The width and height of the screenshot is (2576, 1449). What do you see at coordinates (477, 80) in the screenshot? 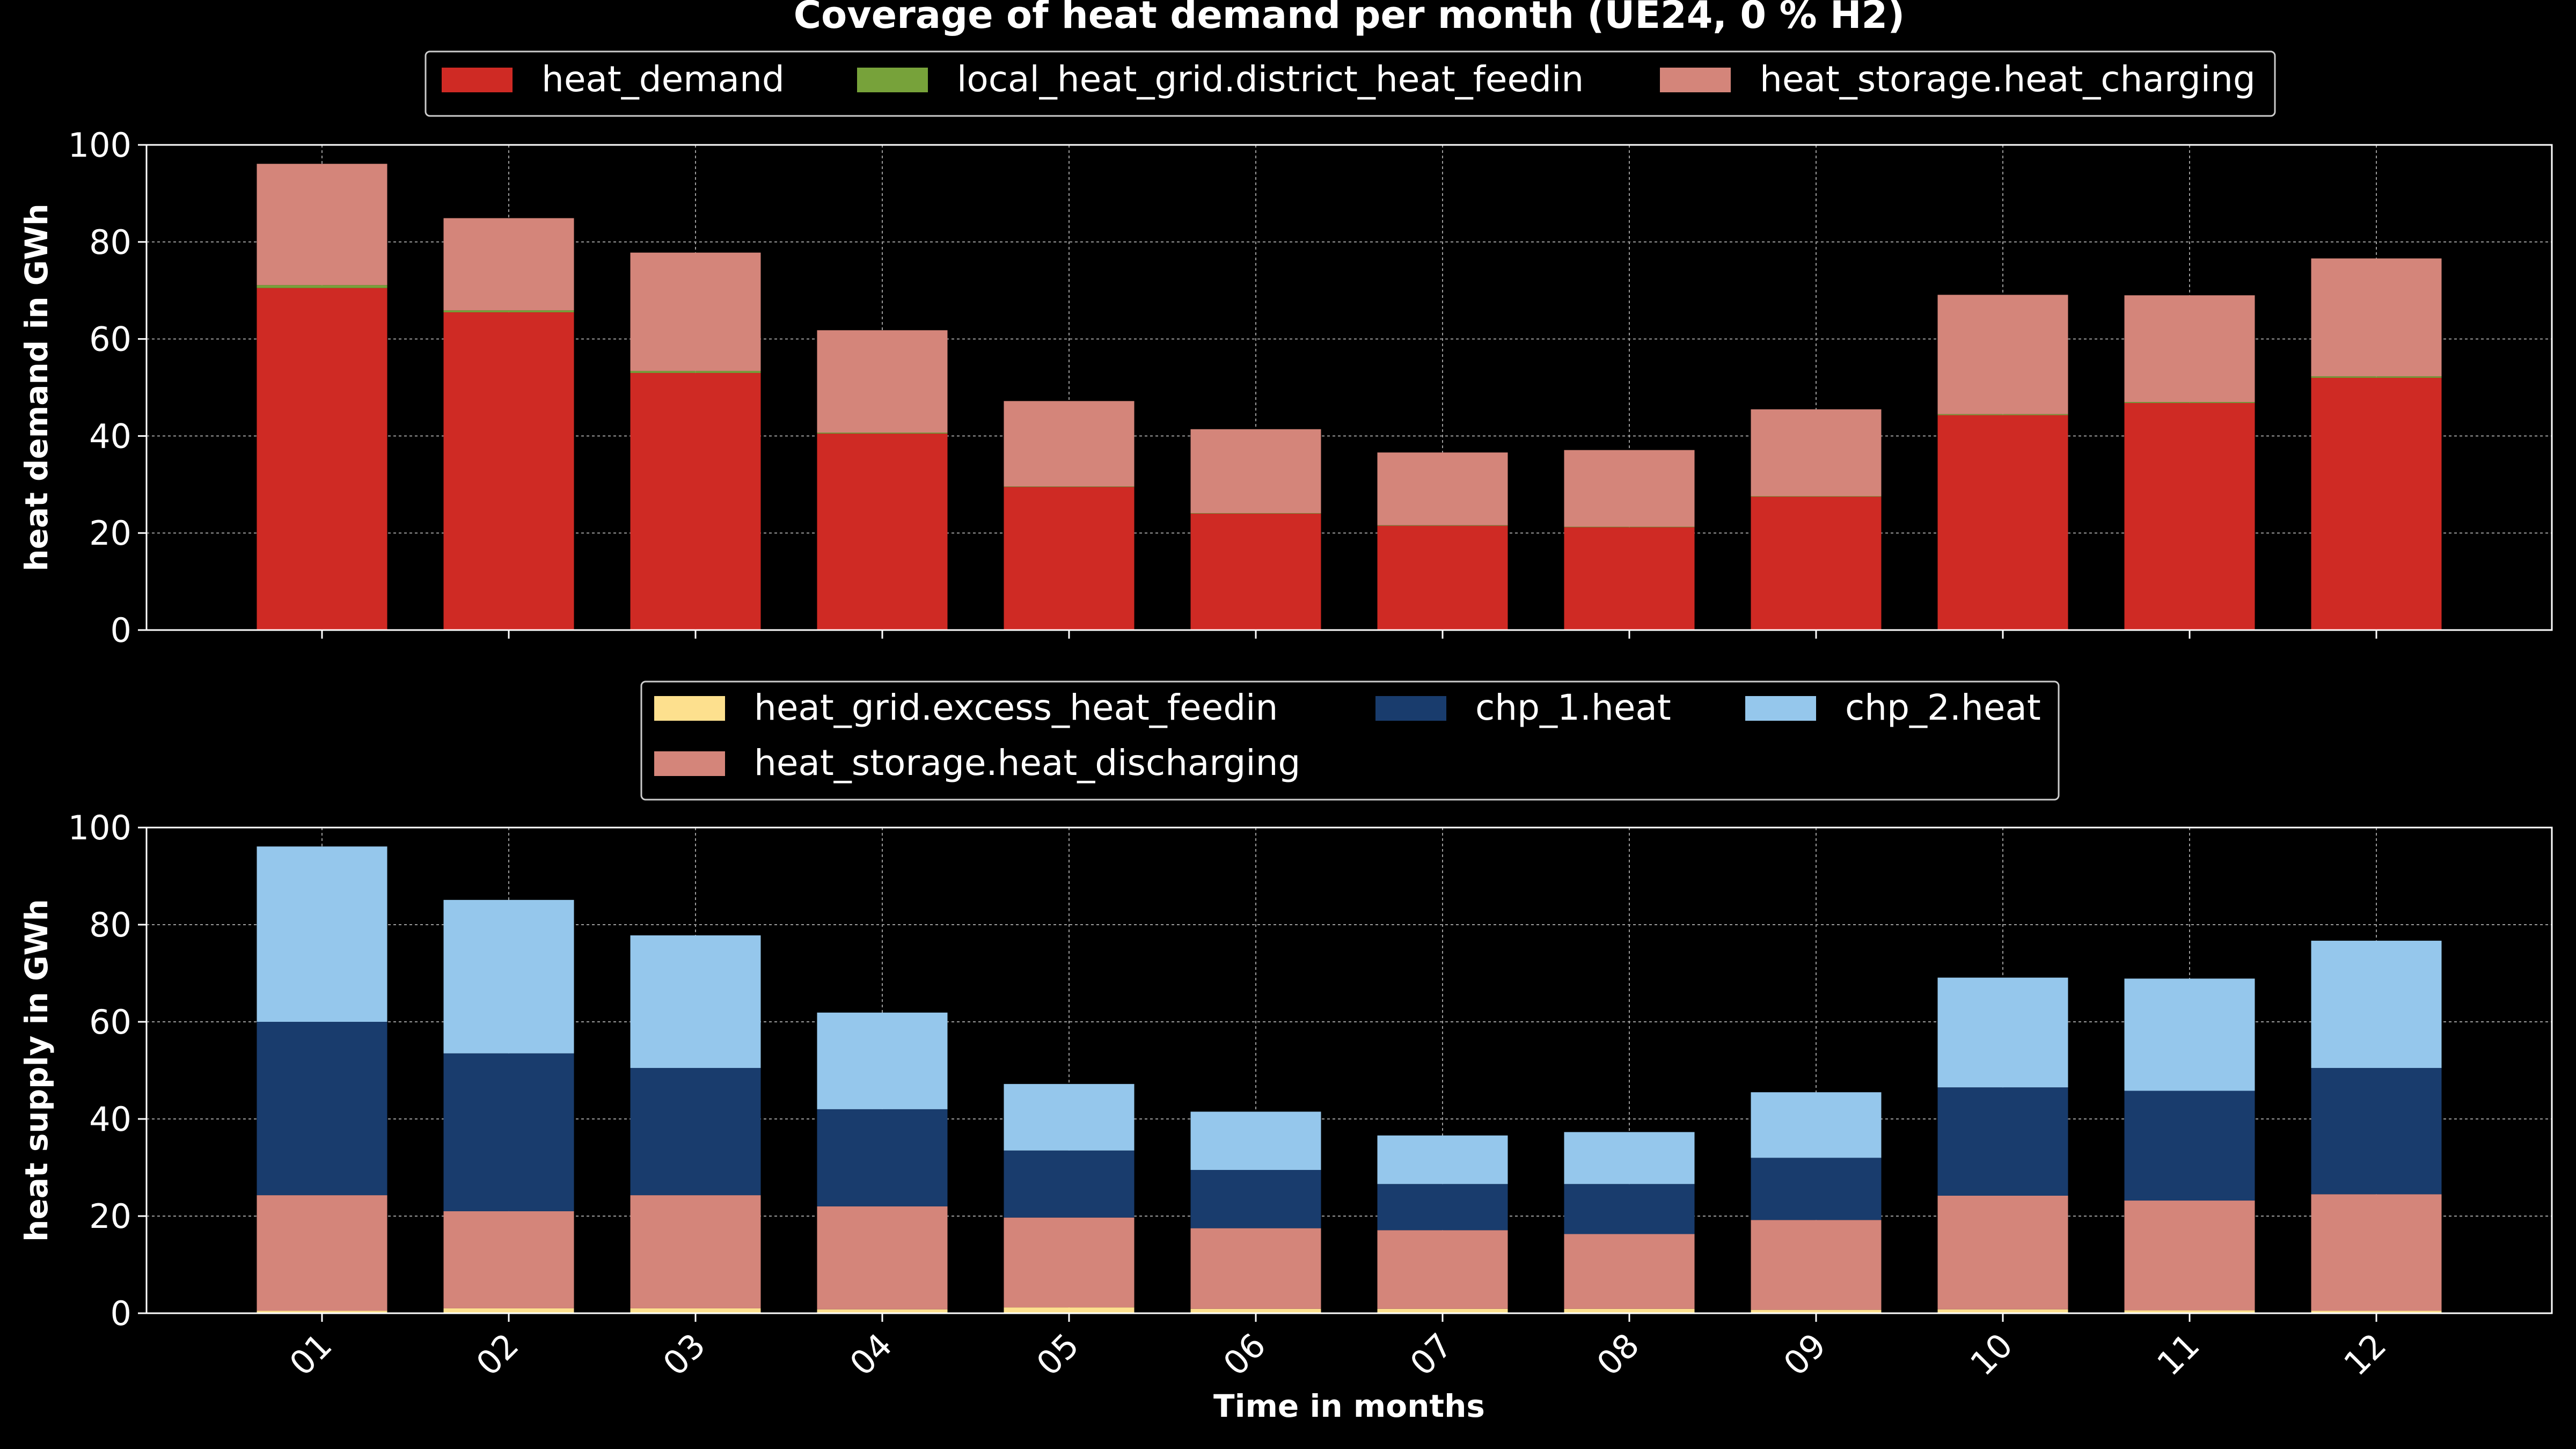
I see `legend-swatch-heat-demand` at bounding box center [477, 80].